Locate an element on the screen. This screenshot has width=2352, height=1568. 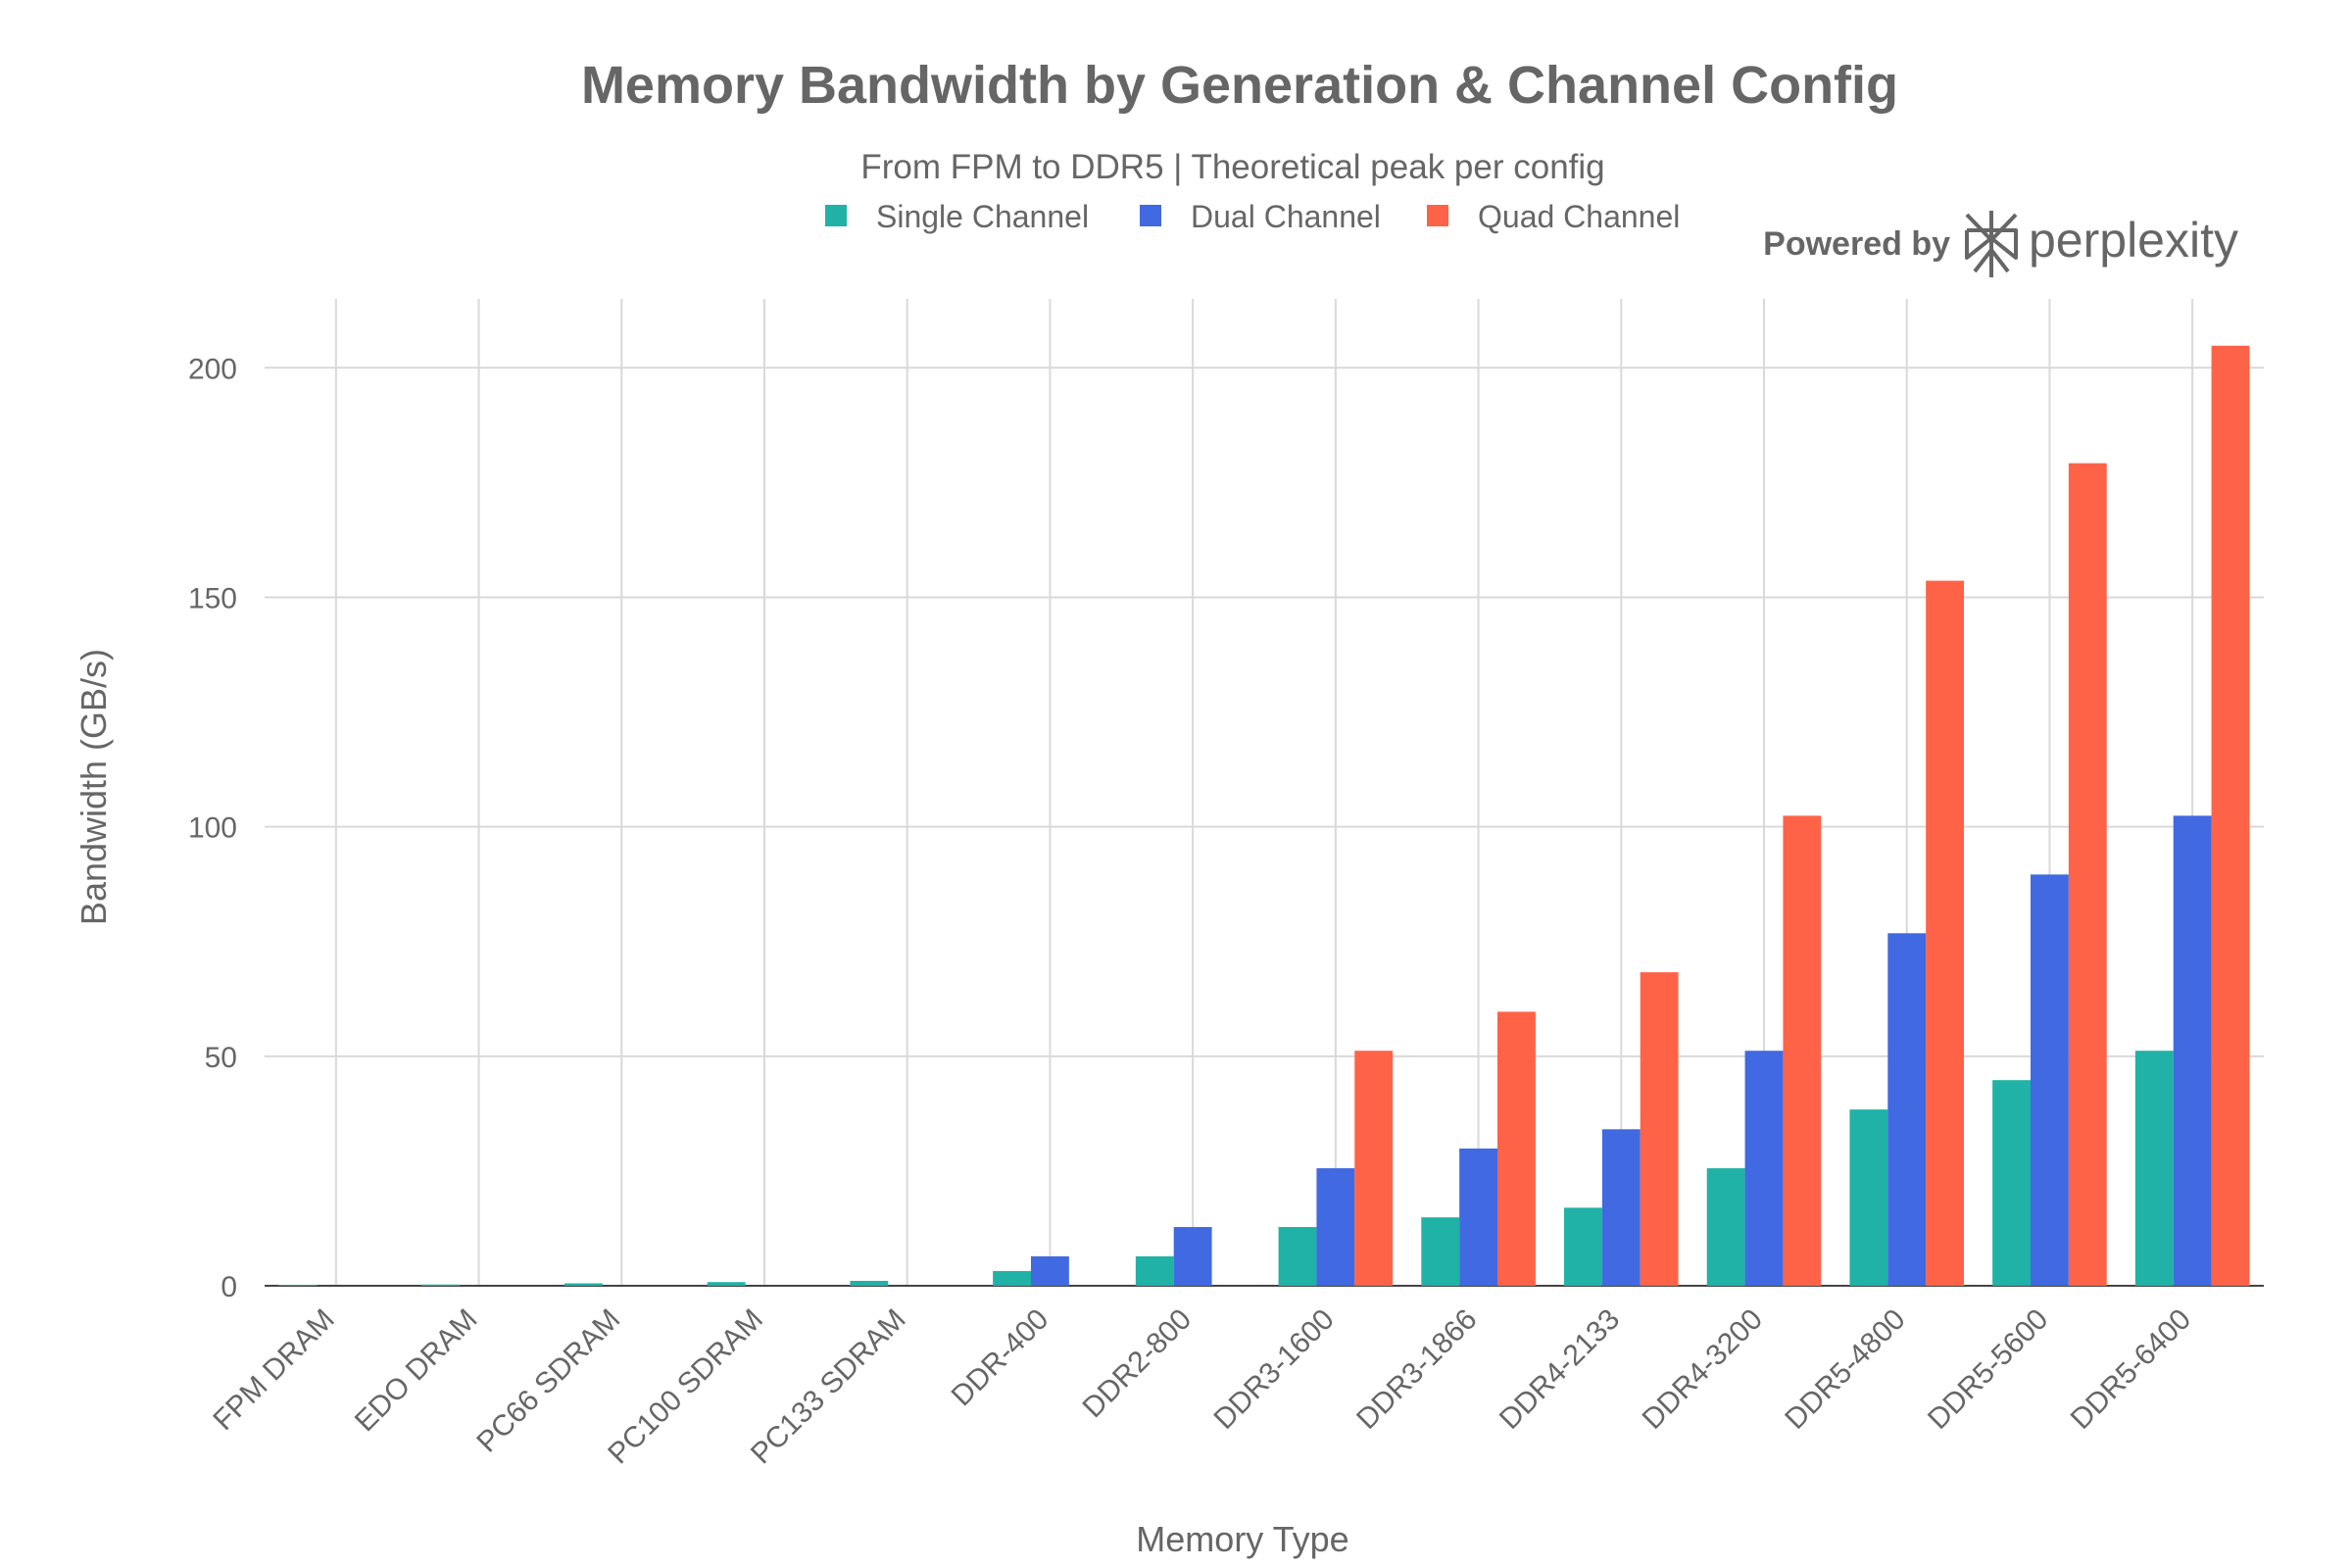
y-tick-label: 100 is located at coordinates (212, 828).